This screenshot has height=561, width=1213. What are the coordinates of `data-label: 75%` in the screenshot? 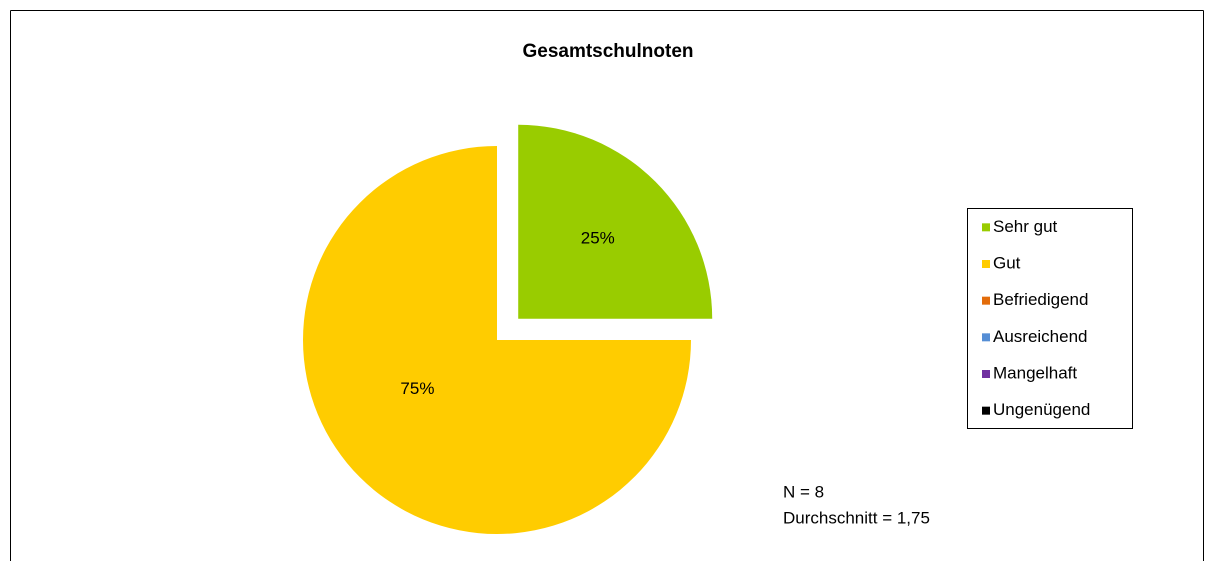 It's located at (417, 388).